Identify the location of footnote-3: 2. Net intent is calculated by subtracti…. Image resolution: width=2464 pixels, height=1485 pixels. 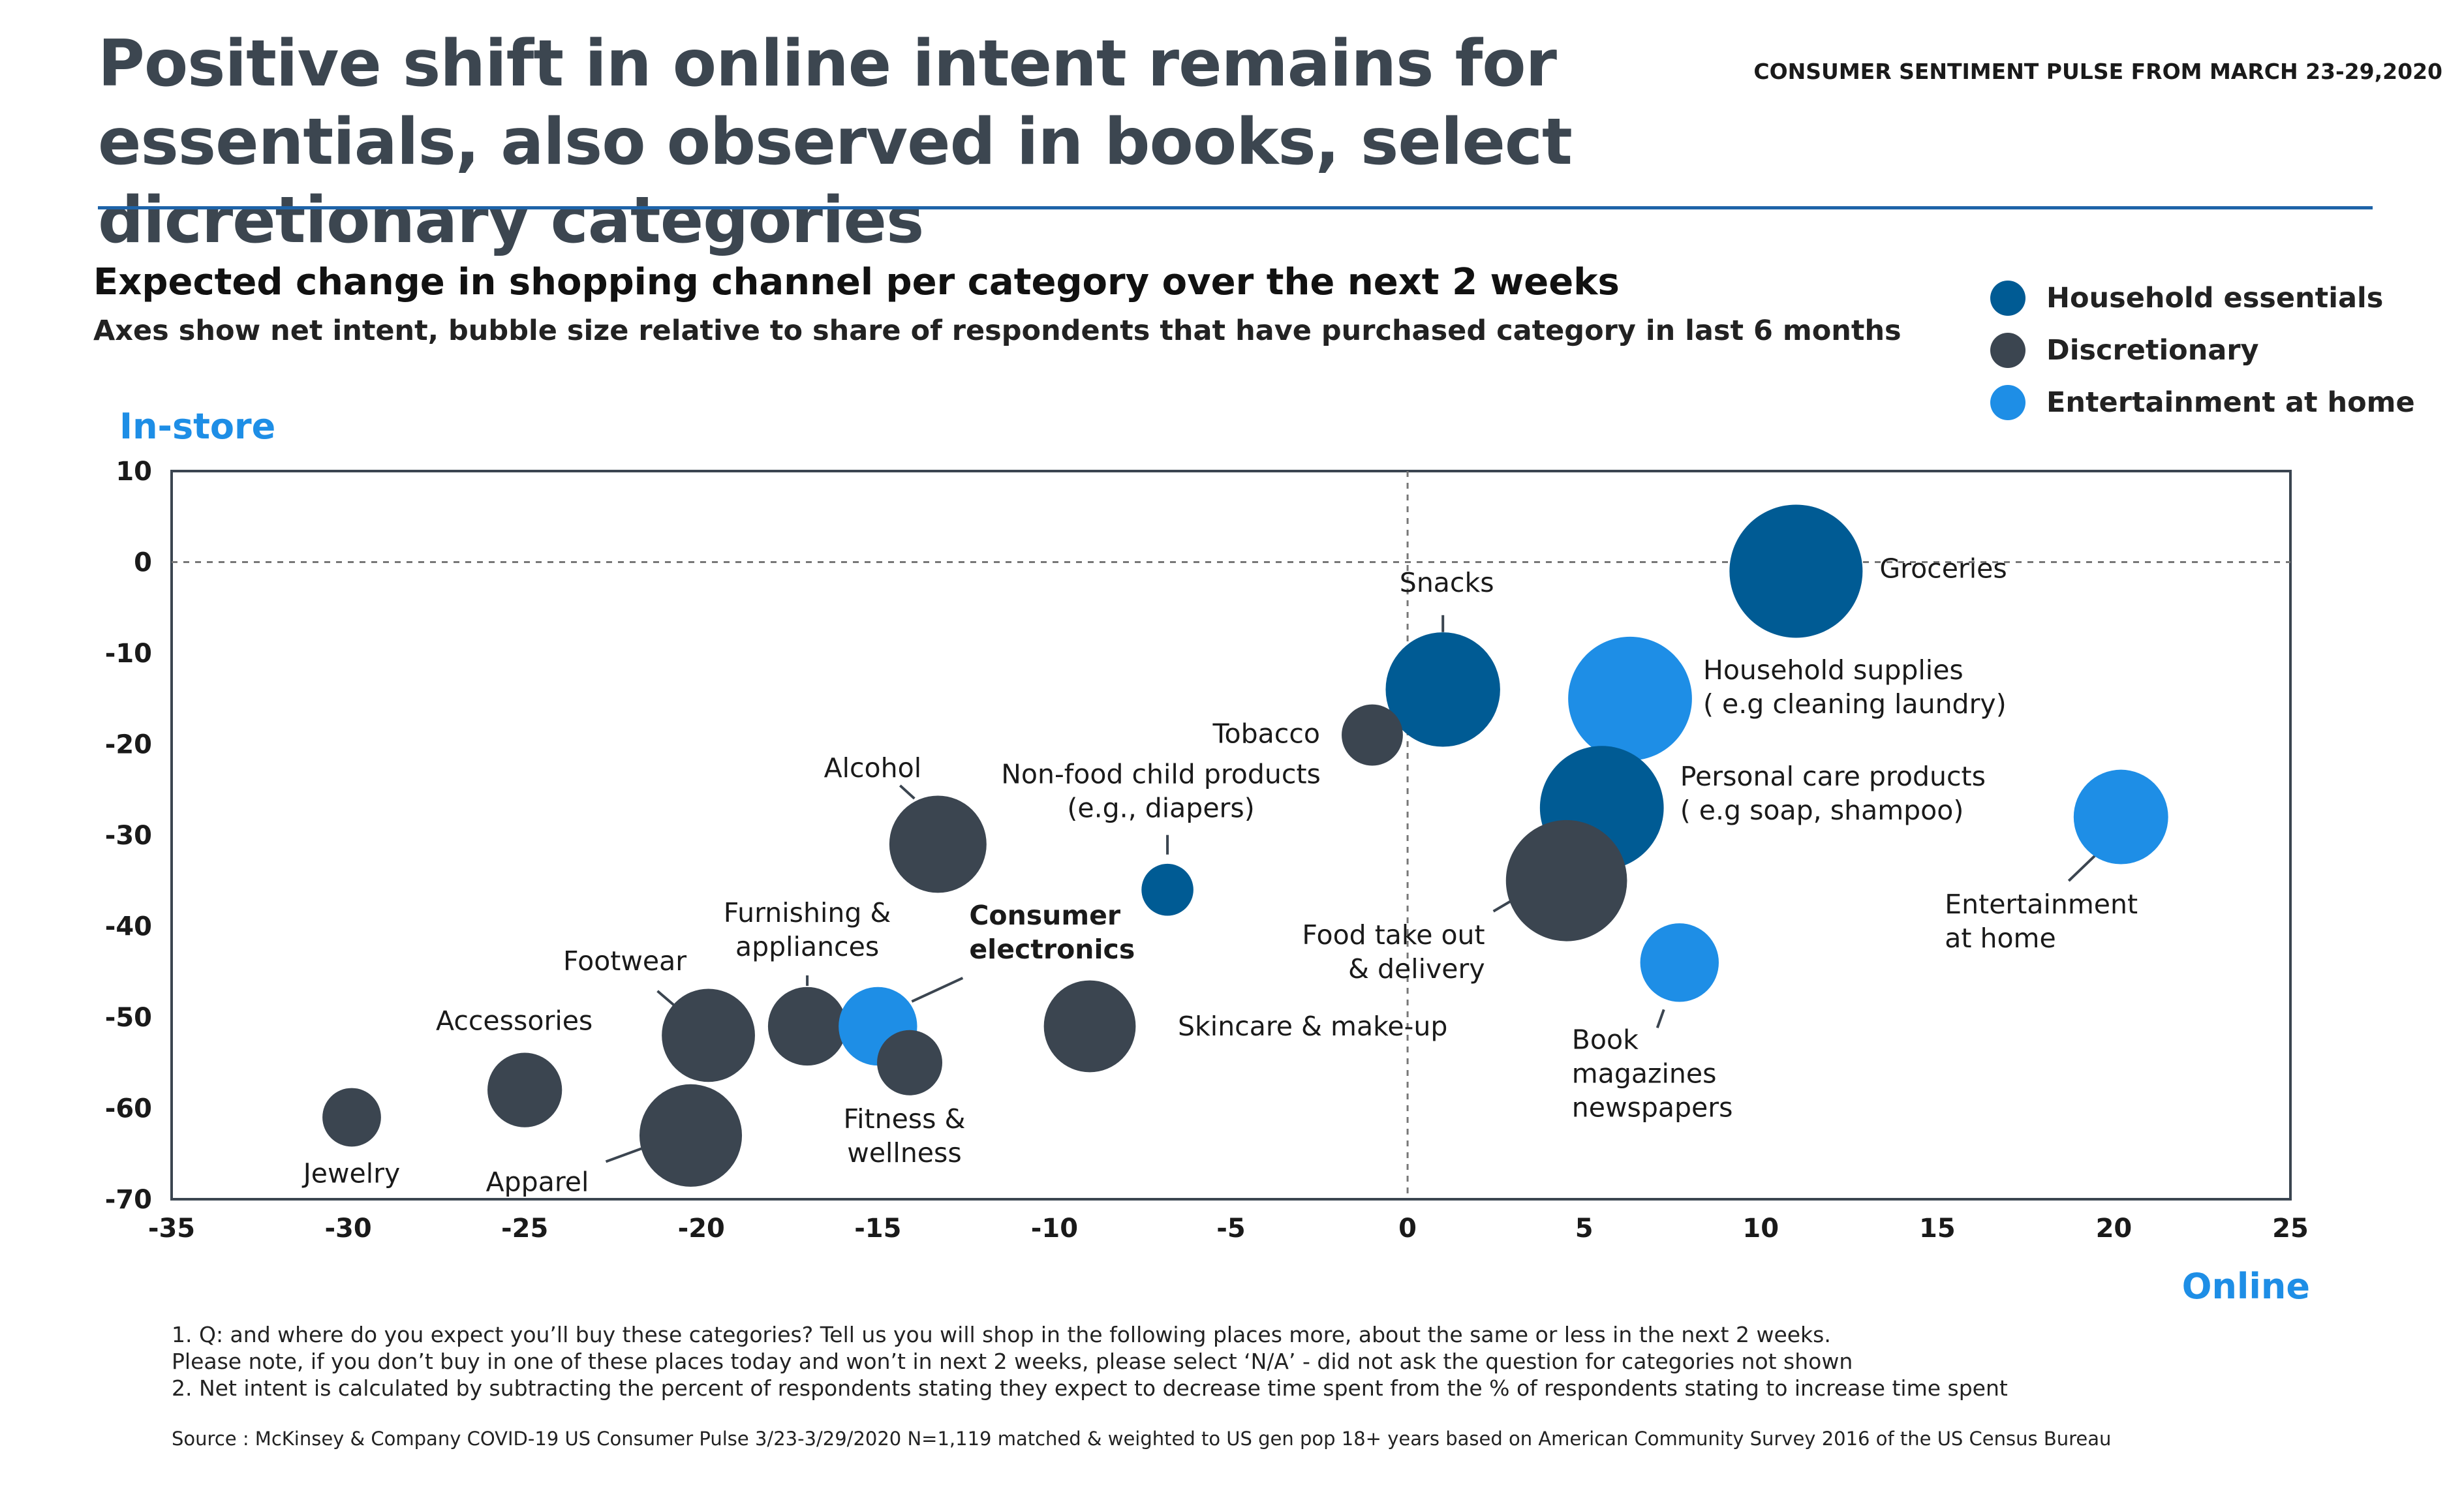
(1090, 1388).